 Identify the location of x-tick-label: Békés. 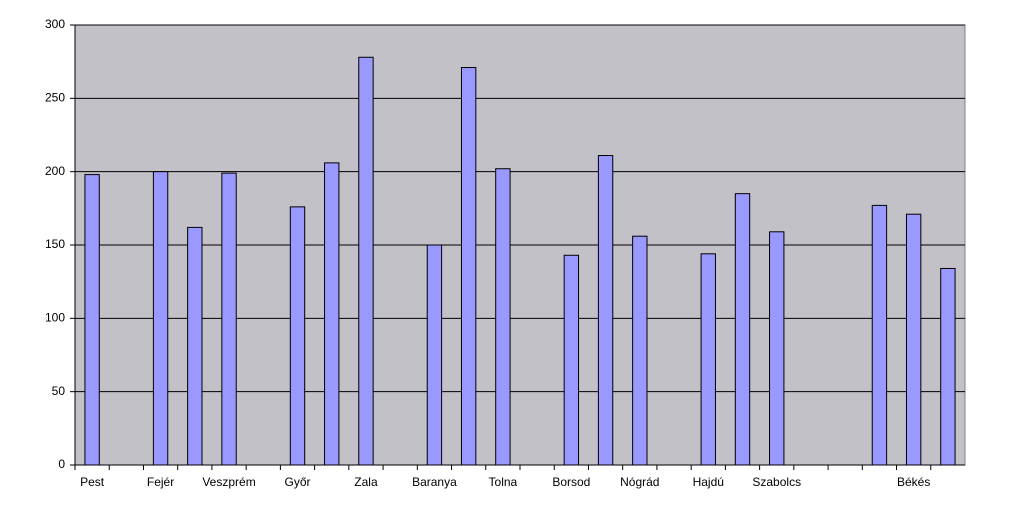
(913, 482).